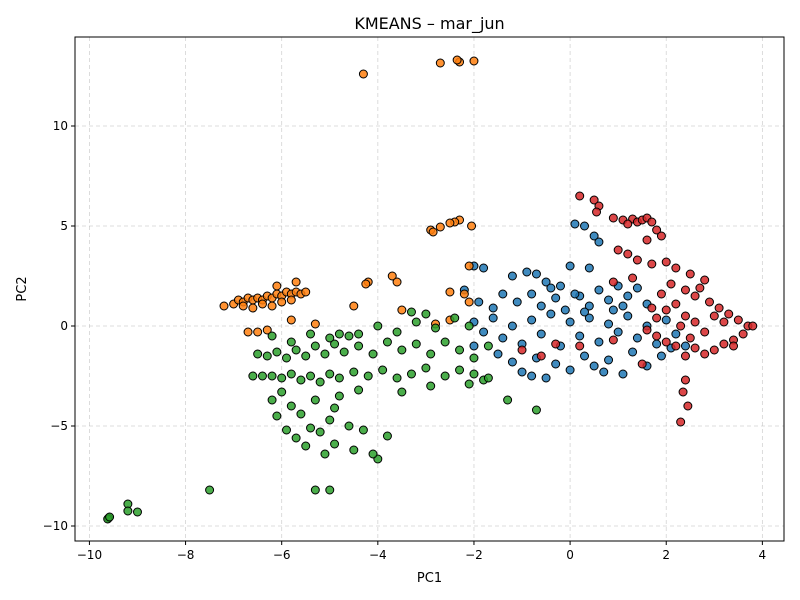  Describe the element at coordinates (378, 555) in the screenshot. I see `x-tick-label: −4` at that location.